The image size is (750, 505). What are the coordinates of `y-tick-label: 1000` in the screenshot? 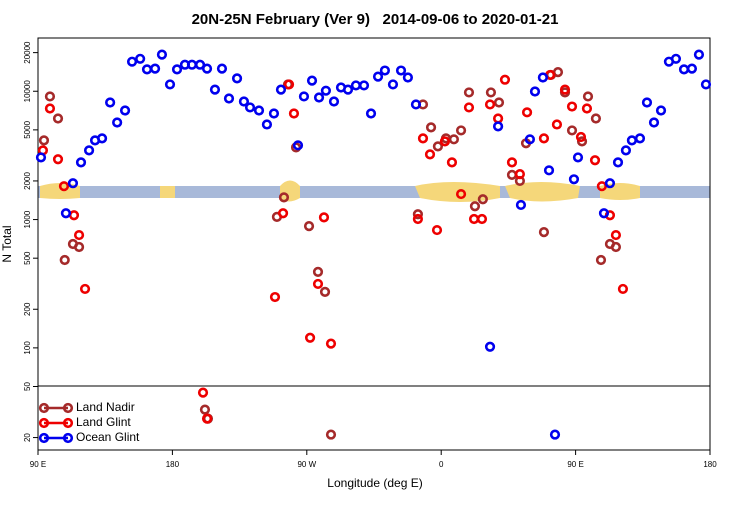 It's located at (27, 219).